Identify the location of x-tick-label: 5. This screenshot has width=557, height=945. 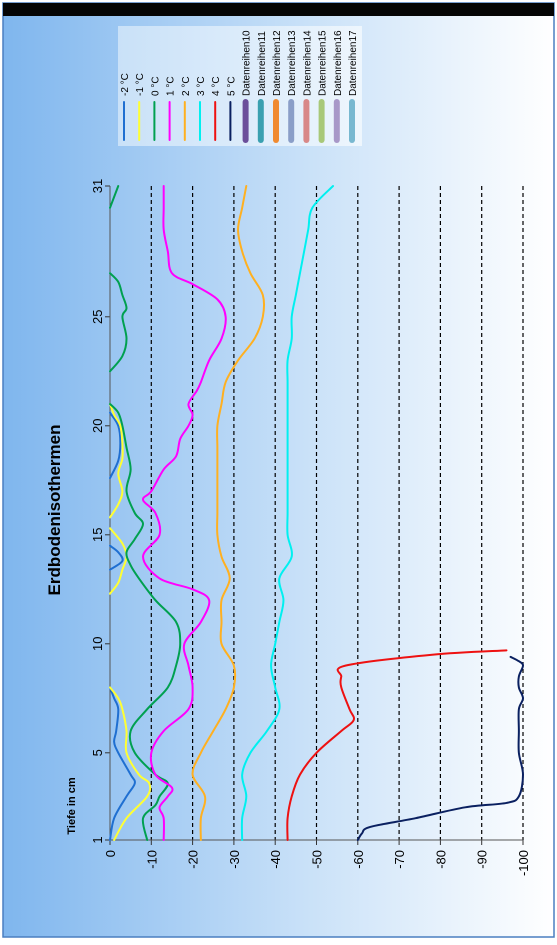
(97, 752).